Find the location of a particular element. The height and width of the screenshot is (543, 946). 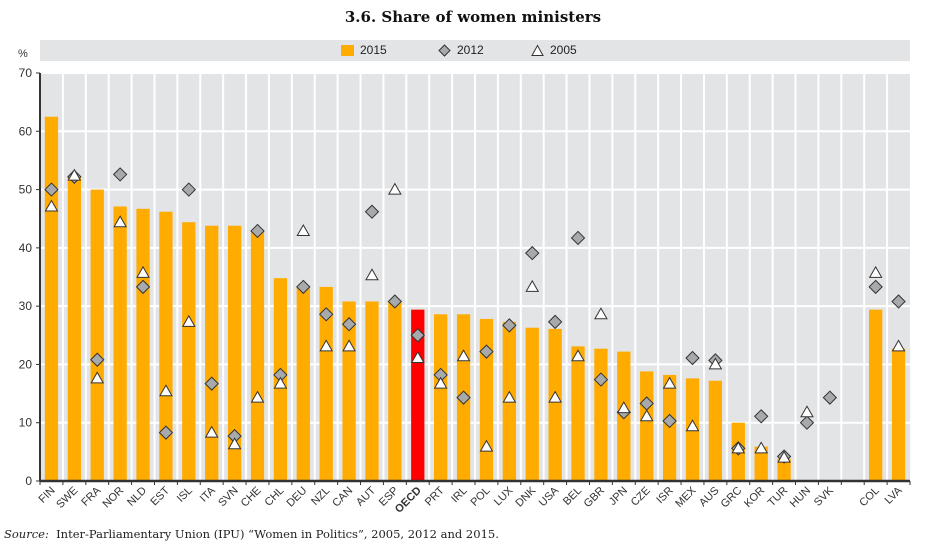

x-category-label: GBR is located at coordinates (594, 497).